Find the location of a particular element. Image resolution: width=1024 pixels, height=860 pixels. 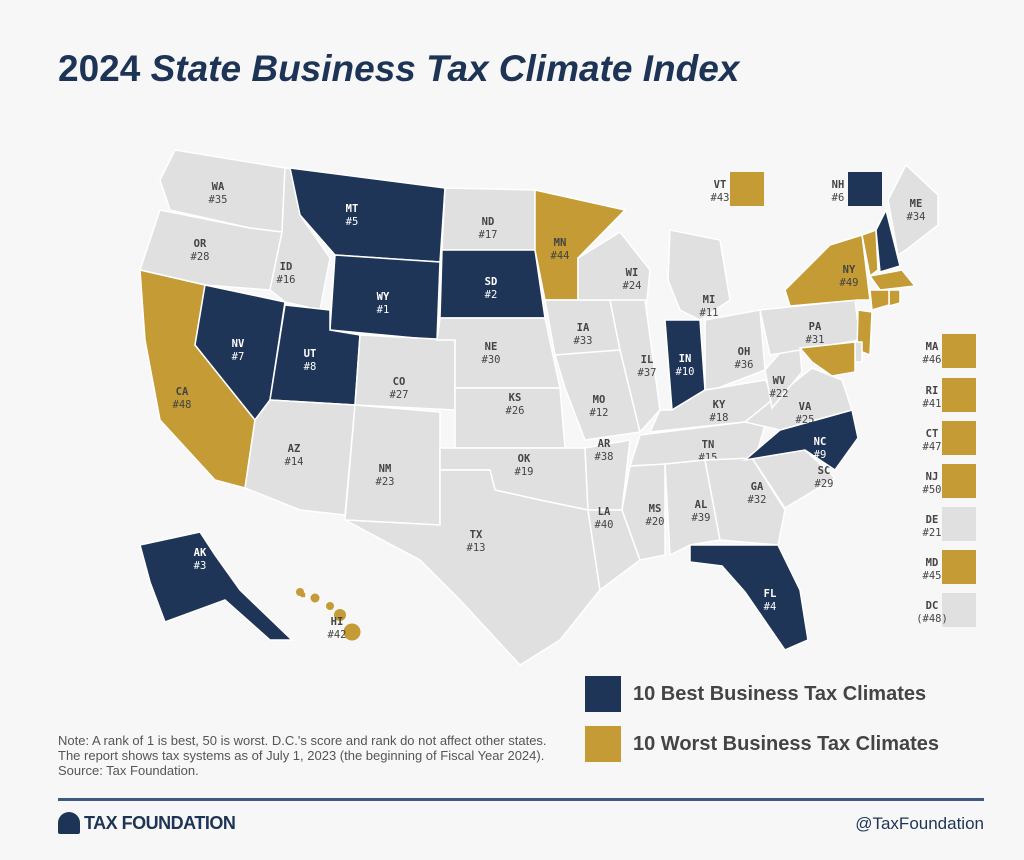

state-rank: #42 is located at coordinates (337, 635).